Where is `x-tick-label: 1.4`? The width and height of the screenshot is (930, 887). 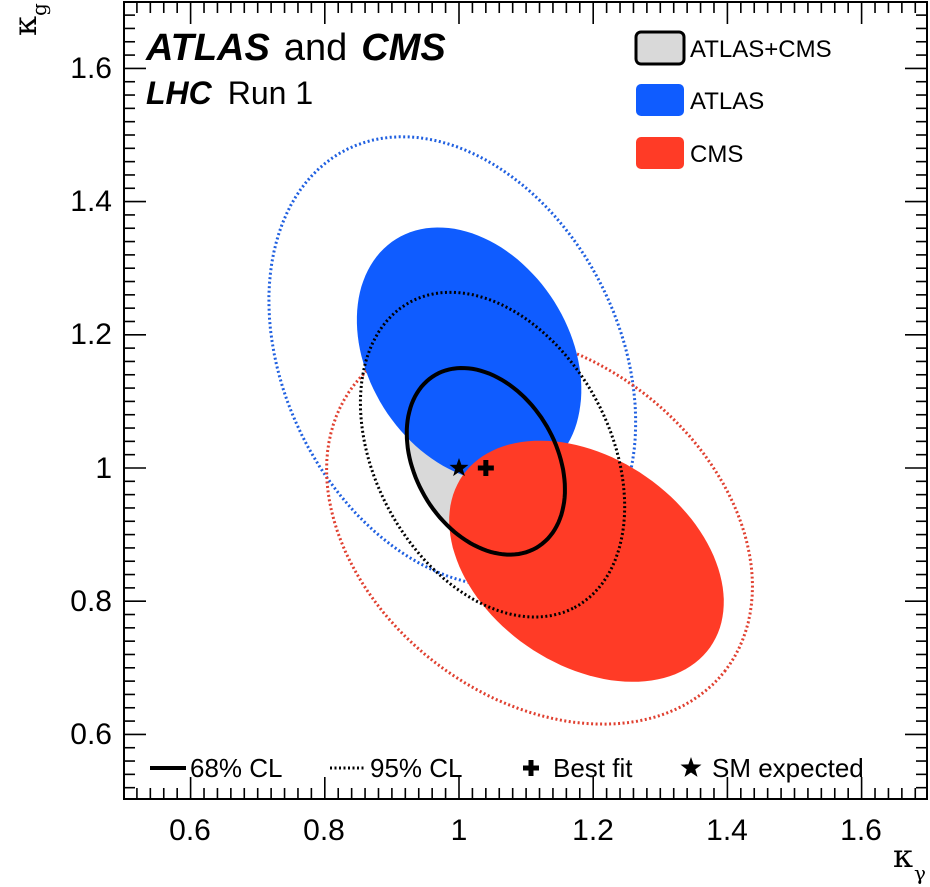 x-tick-label: 1.4 is located at coordinates (727, 830).